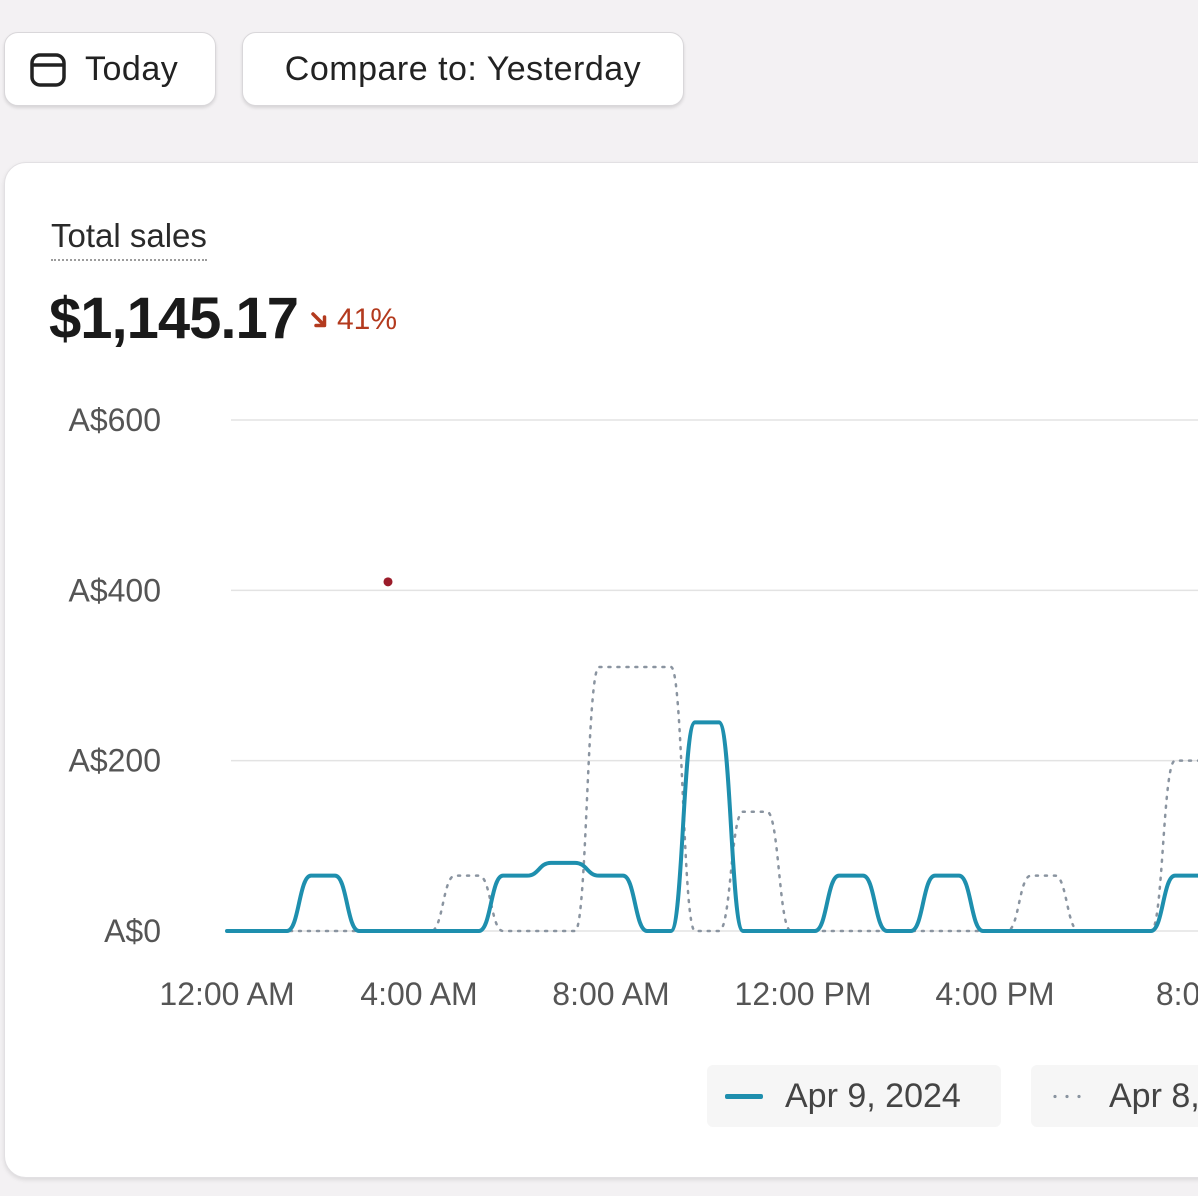  I want to click on x-tick-label: 4:00 PM, so click(994, 994).